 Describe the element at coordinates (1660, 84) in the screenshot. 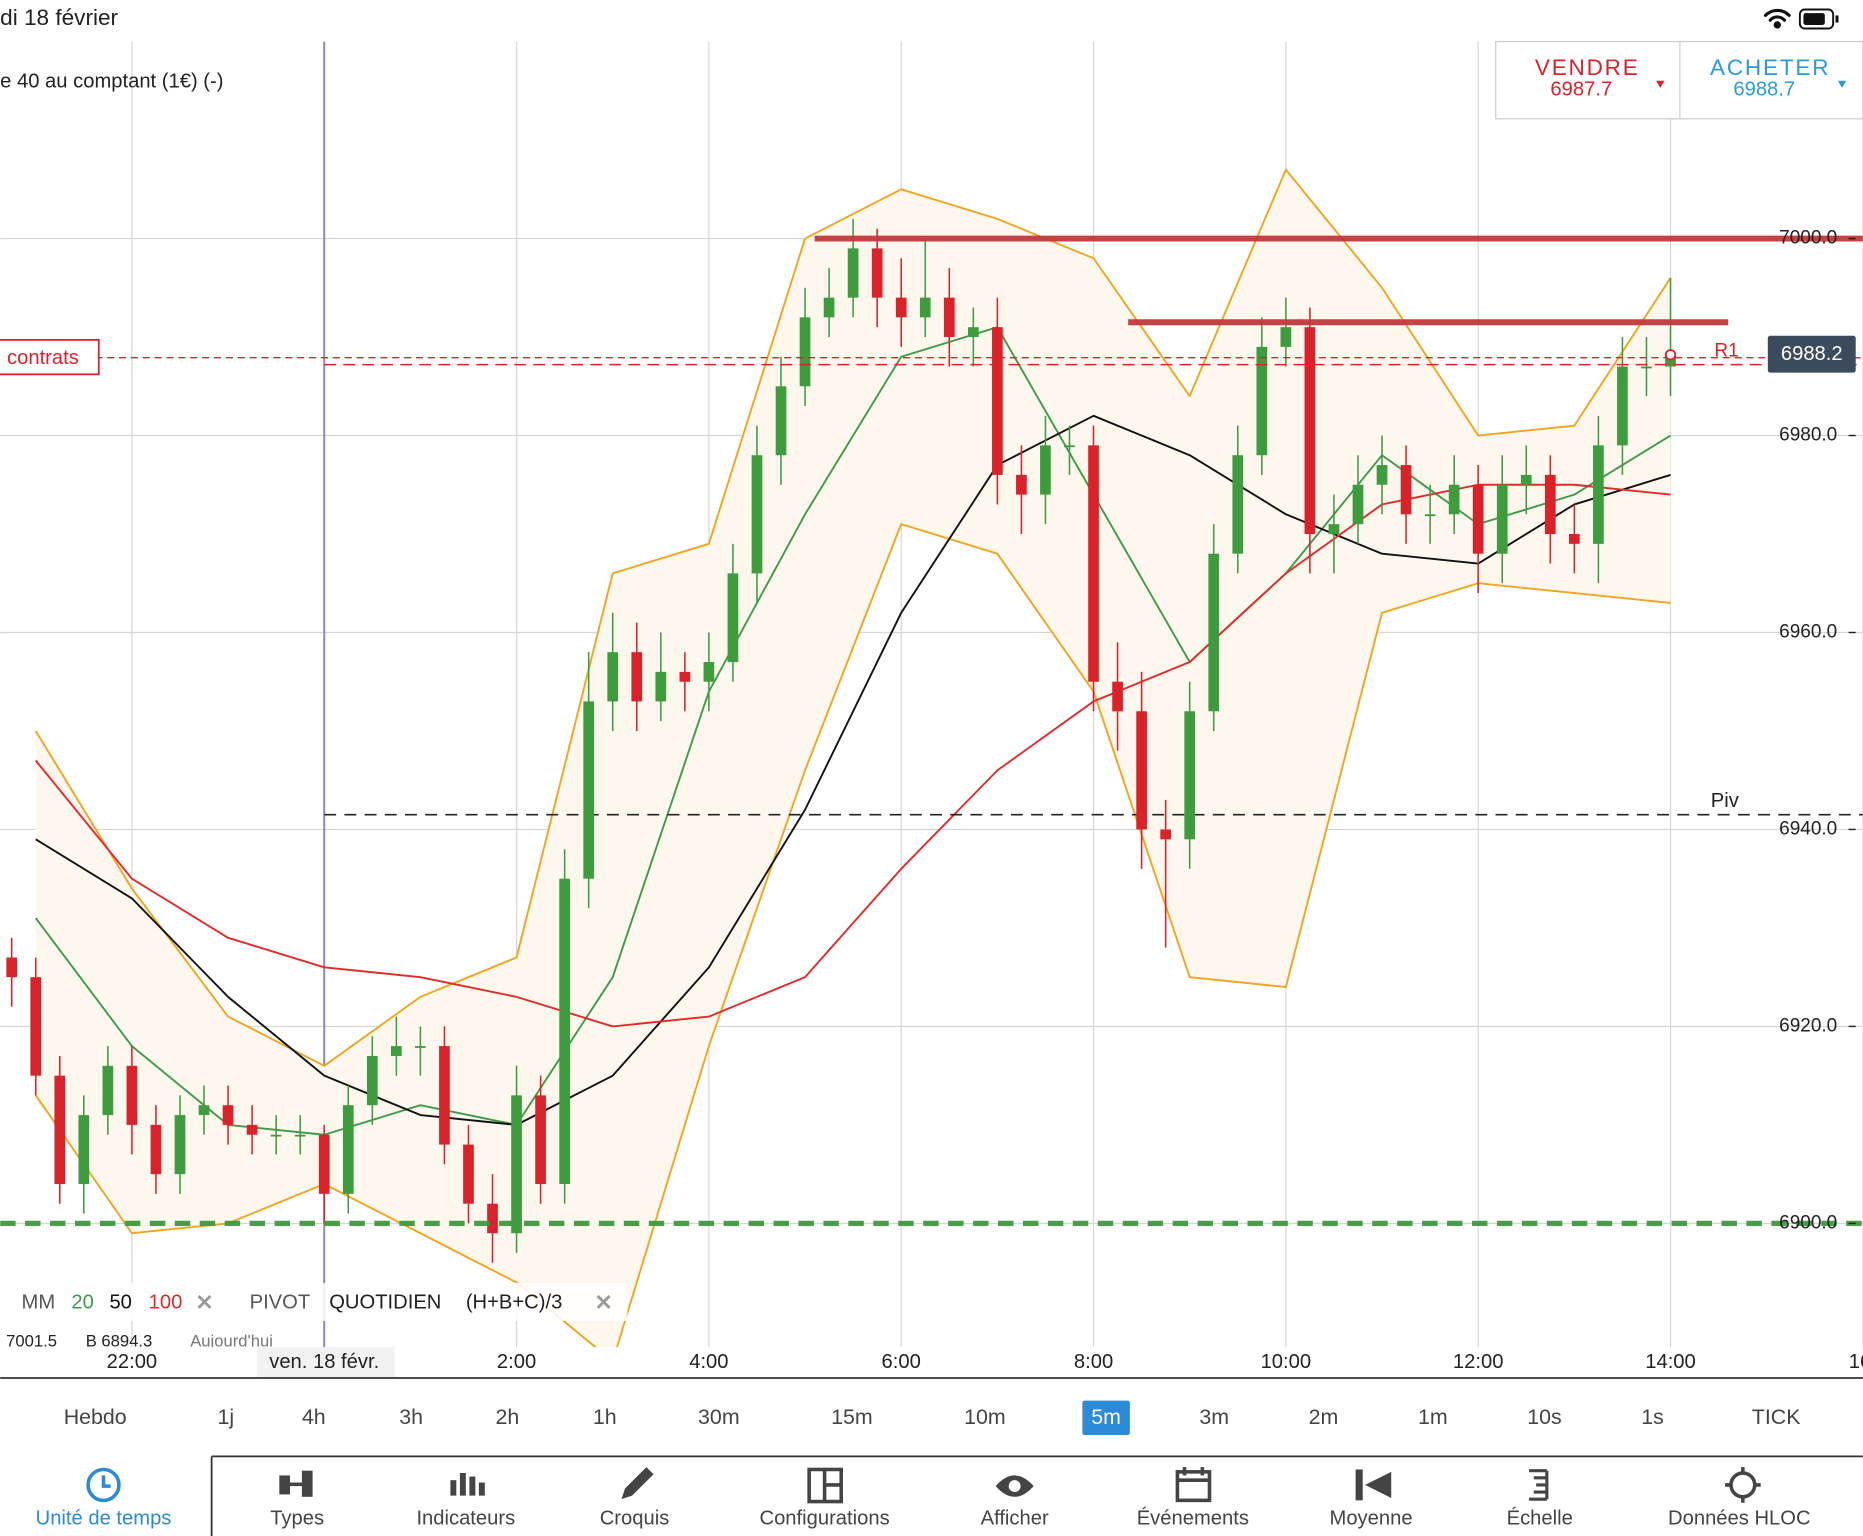

I see `sell-arrow` at that location.